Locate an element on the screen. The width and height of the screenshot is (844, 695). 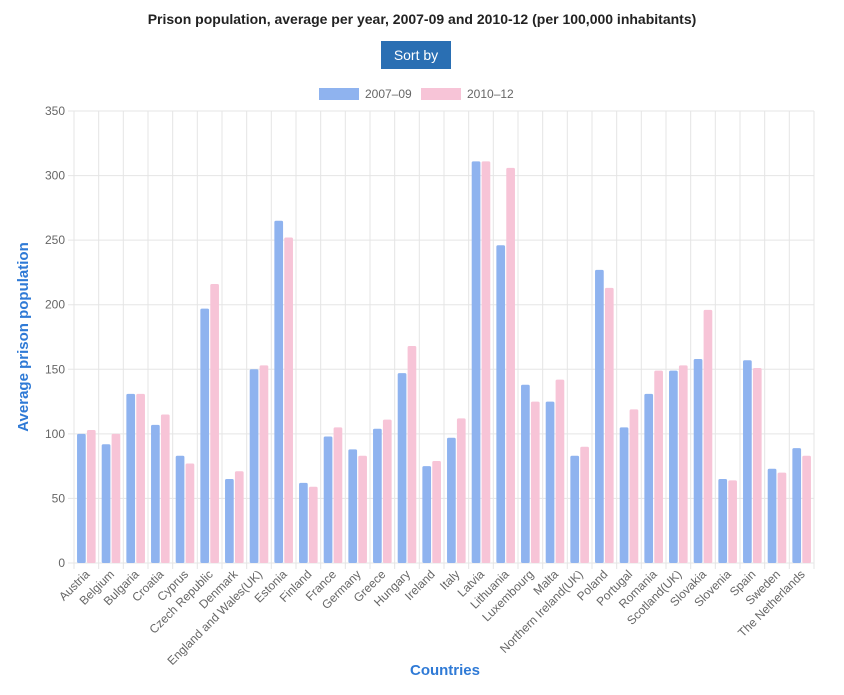
legend: 2007–09 2010–12 is located at coordinates (416, 94).